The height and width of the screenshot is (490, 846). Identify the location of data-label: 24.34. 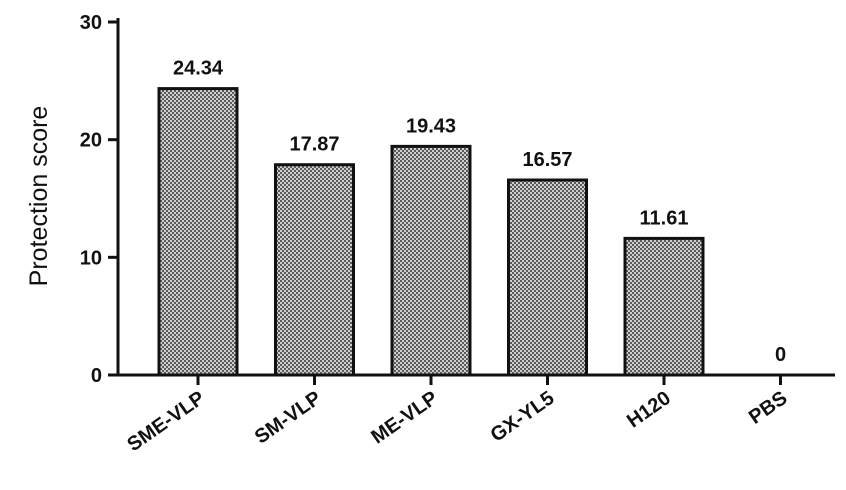
(198, 69).